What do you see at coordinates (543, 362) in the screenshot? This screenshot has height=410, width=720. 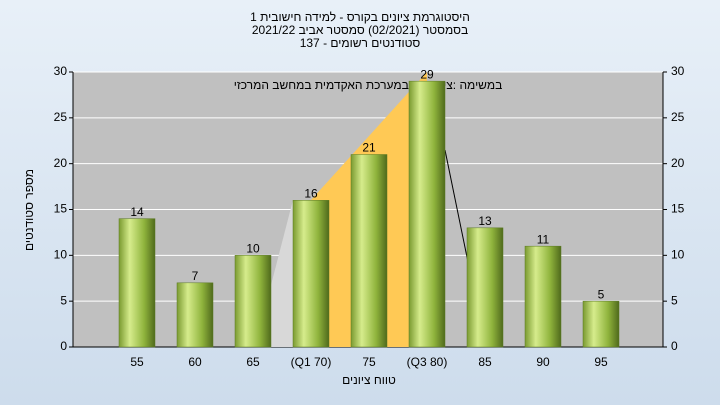 I see `x-tick-label: 90` at bounding box center [543, 362].